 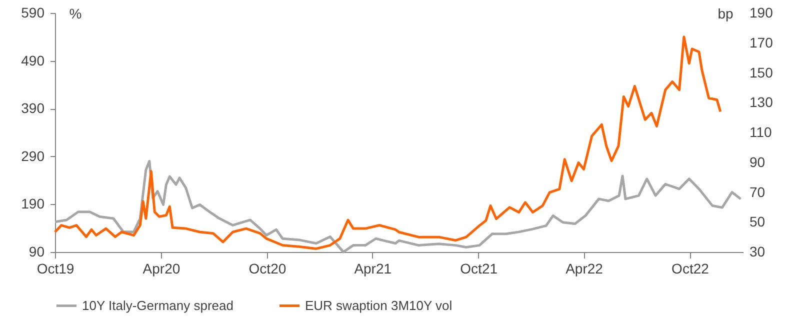 I want to click on legend-label: EUR swaption 3M10Y vol, so click(x=378, y=305).